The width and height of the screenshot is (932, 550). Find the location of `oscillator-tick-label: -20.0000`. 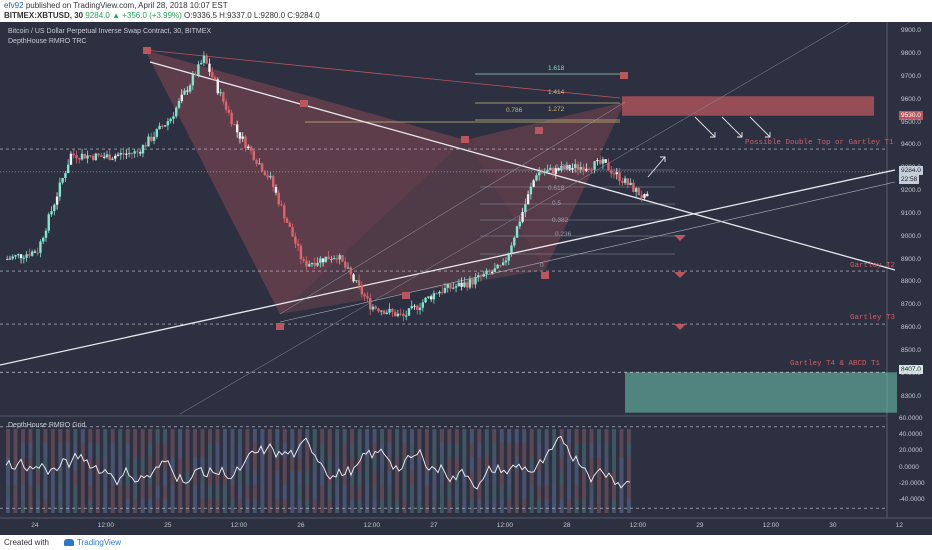

oscillator-tick-label: -20.0000 is located at coordinates (912, 483).